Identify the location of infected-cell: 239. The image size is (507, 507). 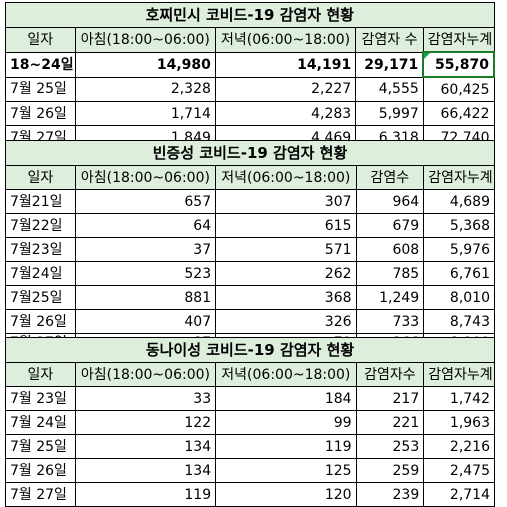
(390, 494).